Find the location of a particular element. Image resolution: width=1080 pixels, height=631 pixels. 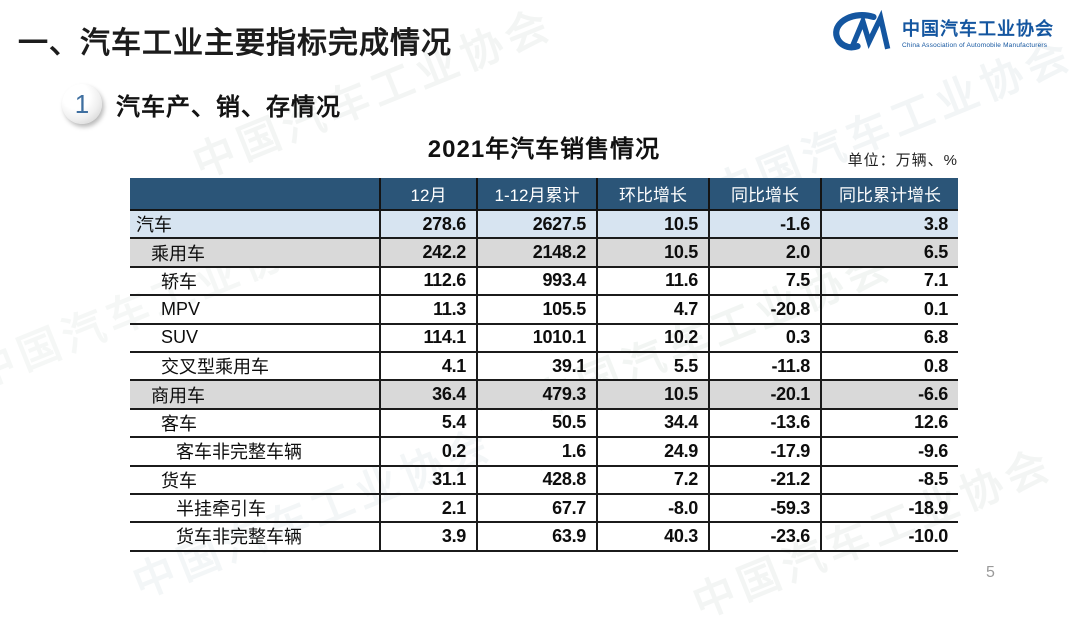

table-row: MPV 11.3 105.5 4.7 -20.8 0.1 is located at coordinates (544, 310).